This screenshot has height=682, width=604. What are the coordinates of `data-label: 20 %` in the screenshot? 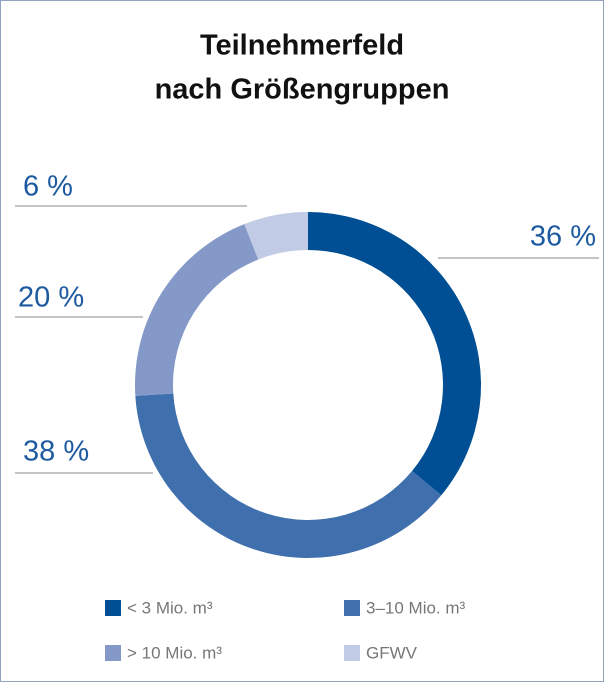 It's located at (51, 298).